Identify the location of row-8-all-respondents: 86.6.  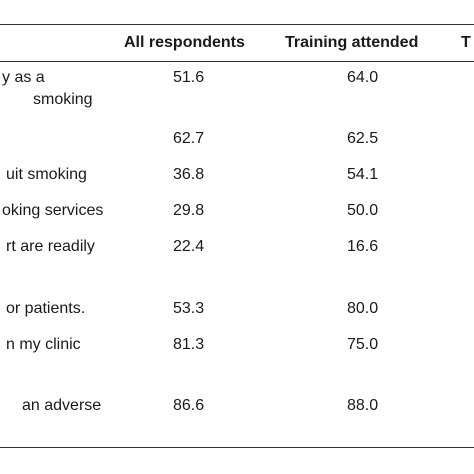
(189, 405).